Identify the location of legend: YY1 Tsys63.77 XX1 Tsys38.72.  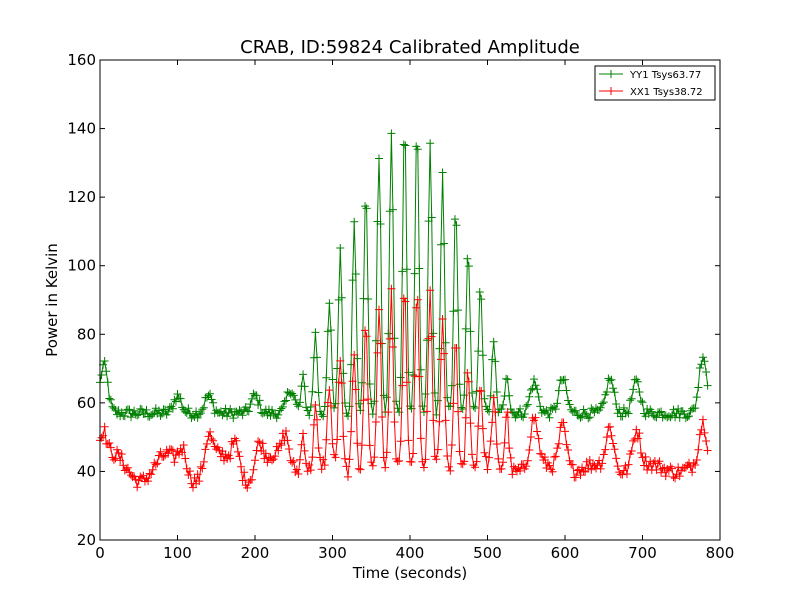
(655, 83).